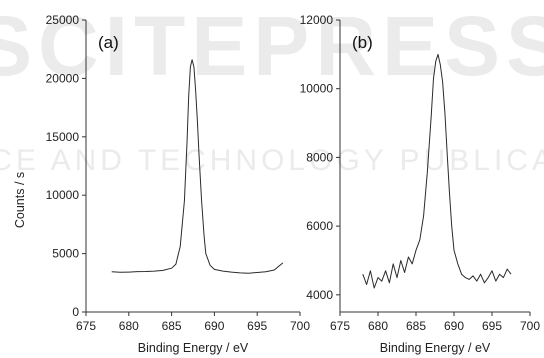 The height and width of the screenshot is (358, 544). What do you see at coordinates (317, 20) in the screenshot?
I see `y-tick-label: 12000` at bounding box center [317, 20].